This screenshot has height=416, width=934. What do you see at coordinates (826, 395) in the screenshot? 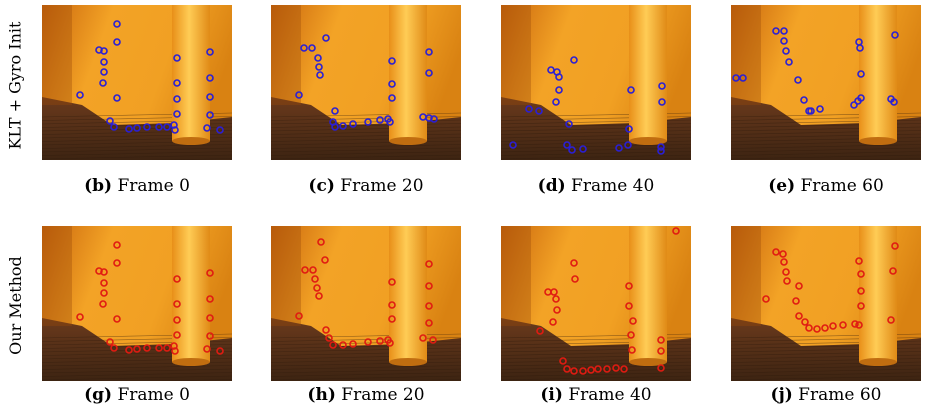
I see `subfigure-caption: (j) Frame 60` at bounding box center [826, 395].